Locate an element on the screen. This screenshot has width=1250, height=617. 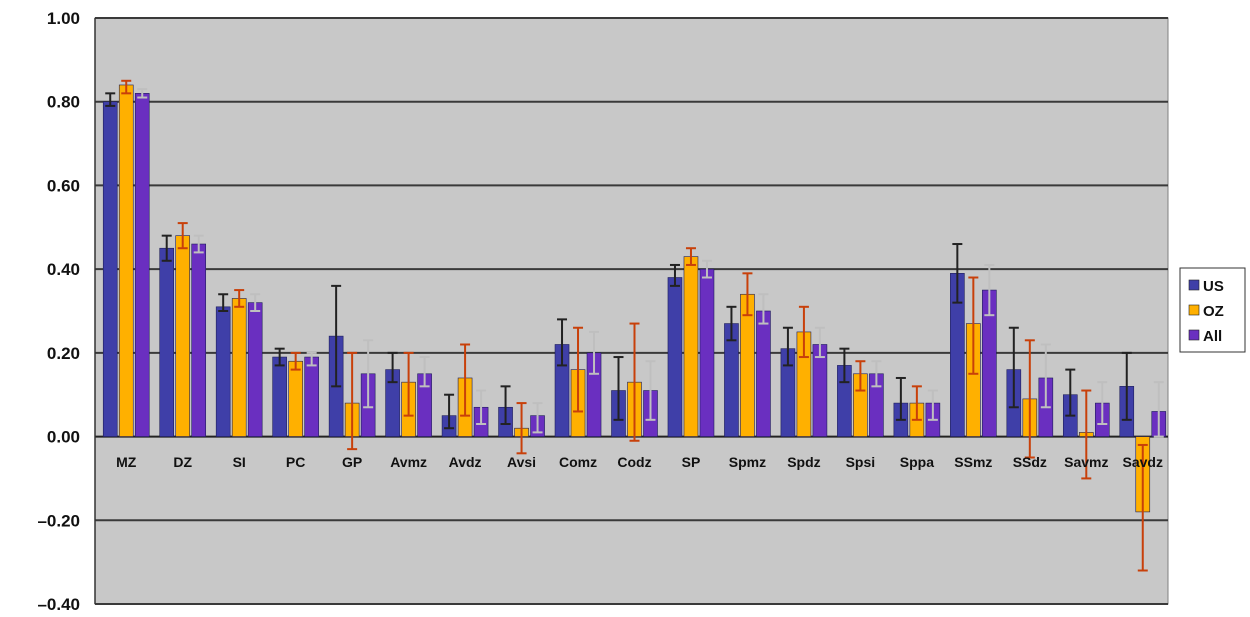
error-bar-all-savmz is located at coordinates (1102, 403).